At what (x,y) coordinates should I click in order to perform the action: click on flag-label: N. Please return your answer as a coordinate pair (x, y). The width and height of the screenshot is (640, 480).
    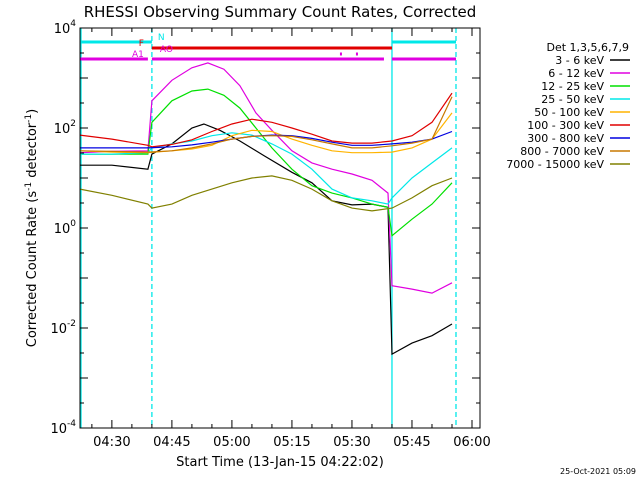
    Looking at the image, I should click on (161, 38).